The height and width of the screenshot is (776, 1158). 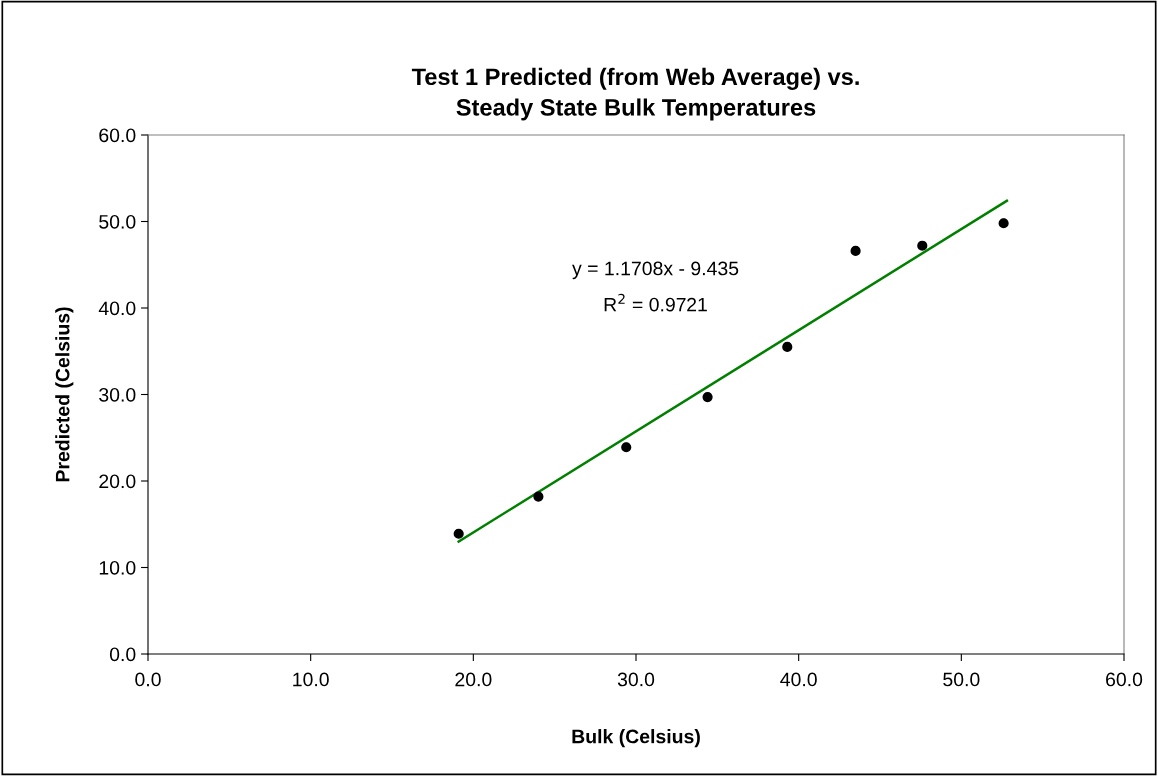 What do you see at coordinates (961, 679) in the screenshot?
I see `x-tick-label: 50.0` at bounding box center [961, 679].